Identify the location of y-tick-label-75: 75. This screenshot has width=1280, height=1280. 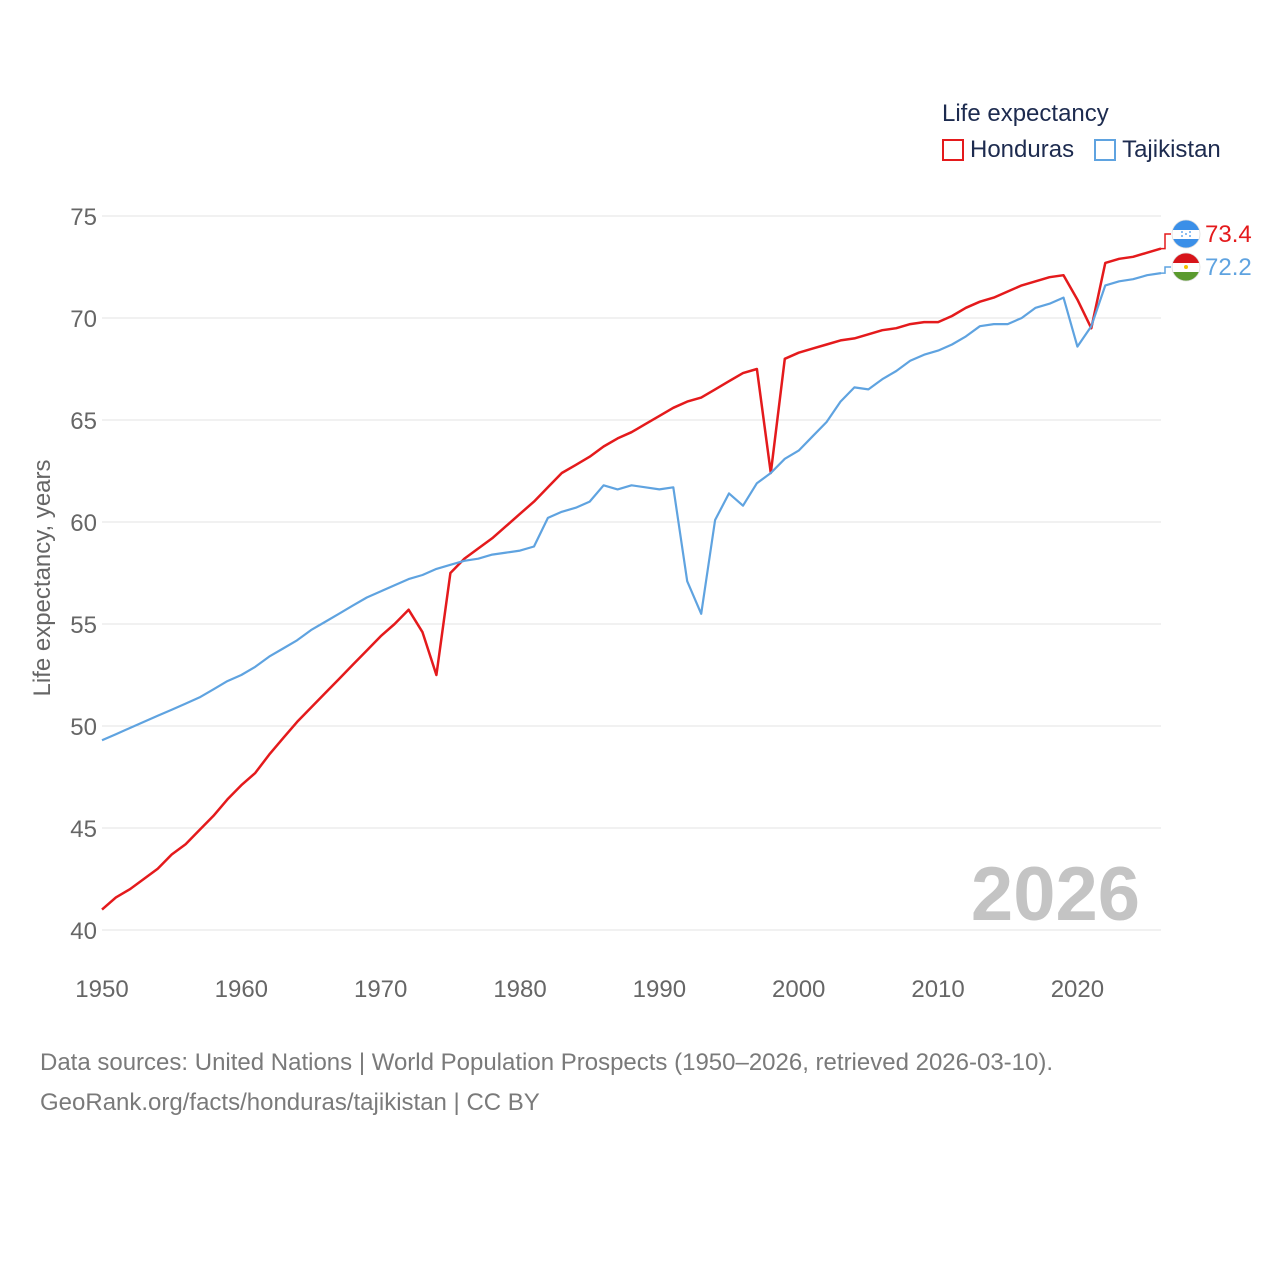
(83, 217).